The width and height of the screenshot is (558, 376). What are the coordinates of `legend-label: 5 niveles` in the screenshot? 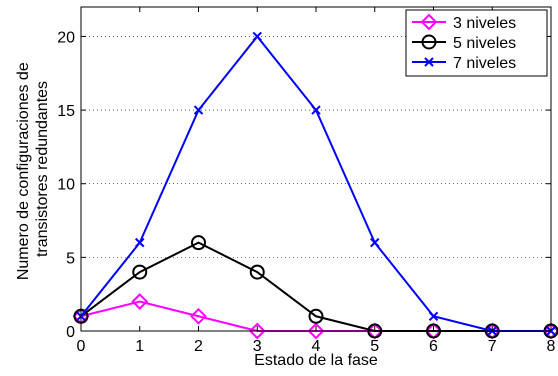 It's located at (484, 43).